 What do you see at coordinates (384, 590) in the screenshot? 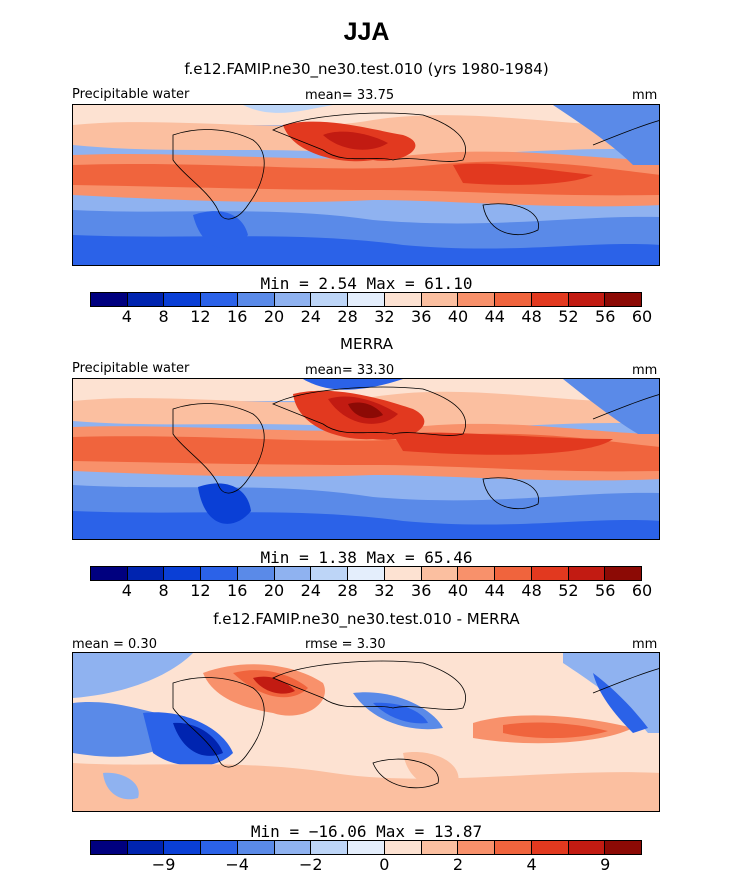
I see `panel2-tick: 32` at bounding box center [384, 590].